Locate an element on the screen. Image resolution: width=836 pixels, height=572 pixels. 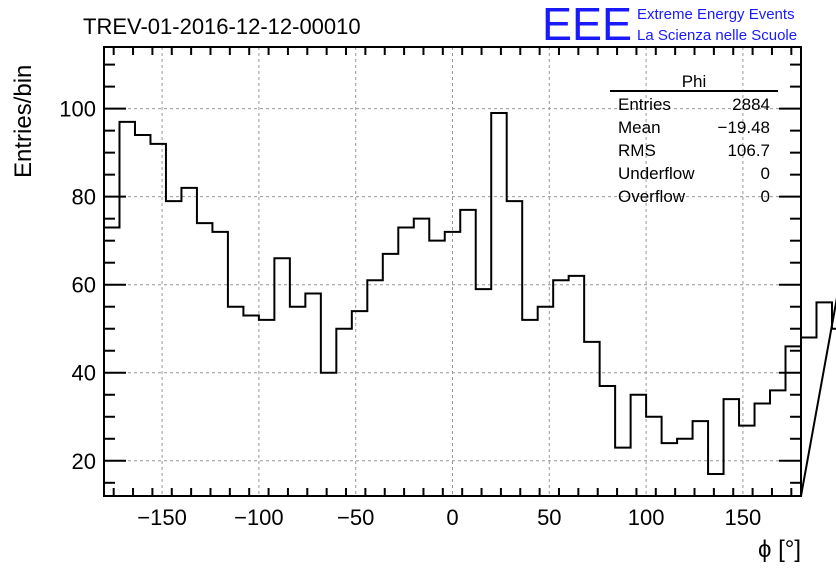
stats-label: Entries is located at coordinates (644, 104).